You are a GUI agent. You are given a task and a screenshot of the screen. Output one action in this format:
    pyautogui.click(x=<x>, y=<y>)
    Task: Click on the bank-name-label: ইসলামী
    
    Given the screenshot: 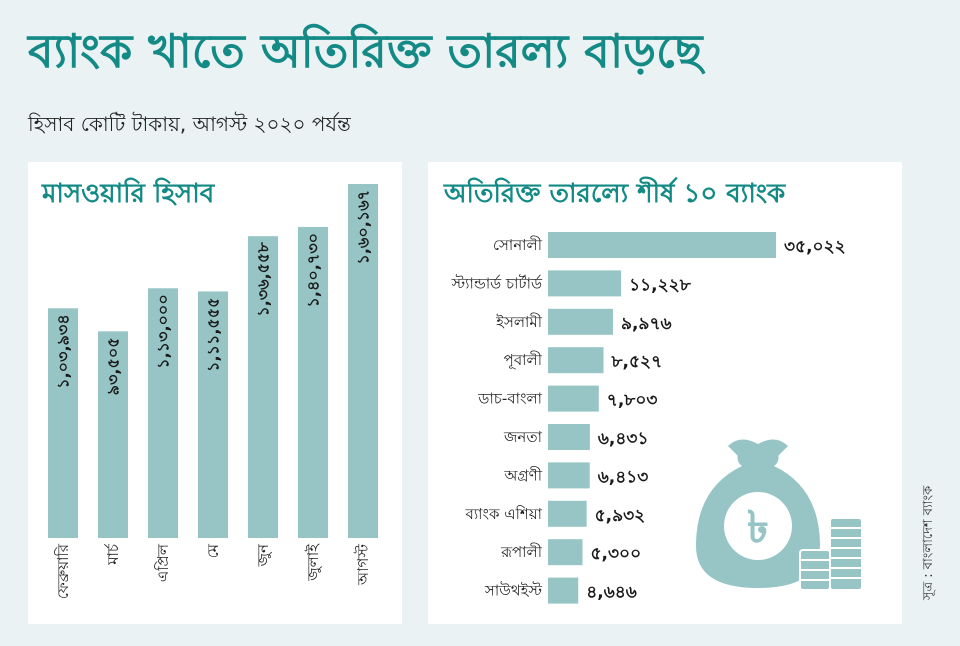 What is the action you would take?
    pyautogui.click(x=519, y=322)
    